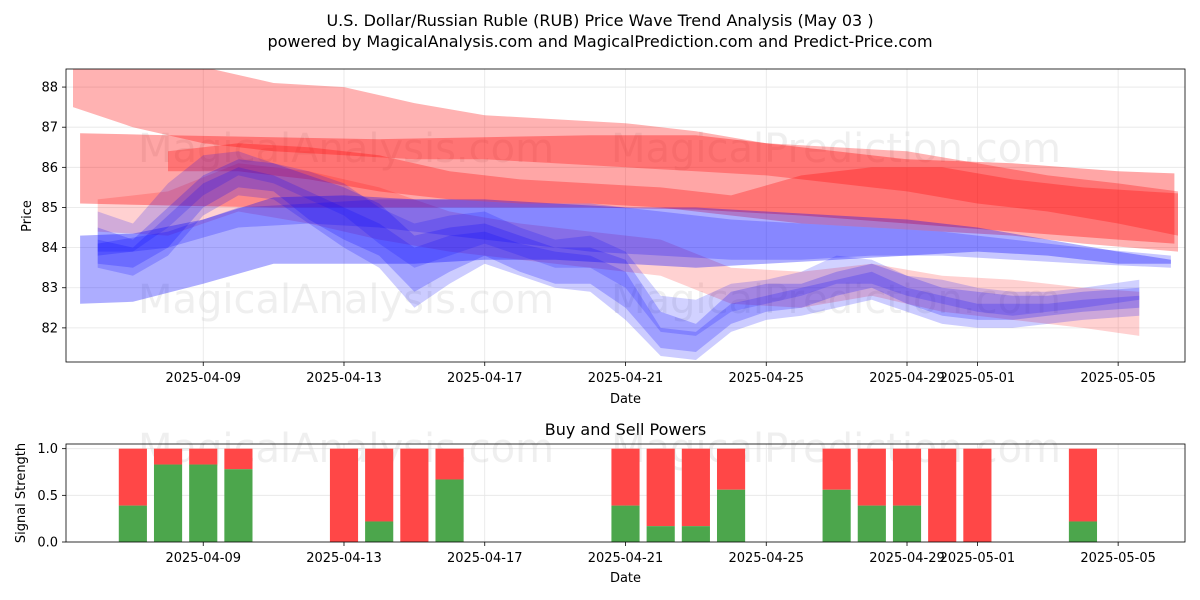 This screenshot has height=600, width=1200. Describe the element at coordinates (47, 449) in the screenshot. I see `signal-y-tick-label: 1.0` at that location.